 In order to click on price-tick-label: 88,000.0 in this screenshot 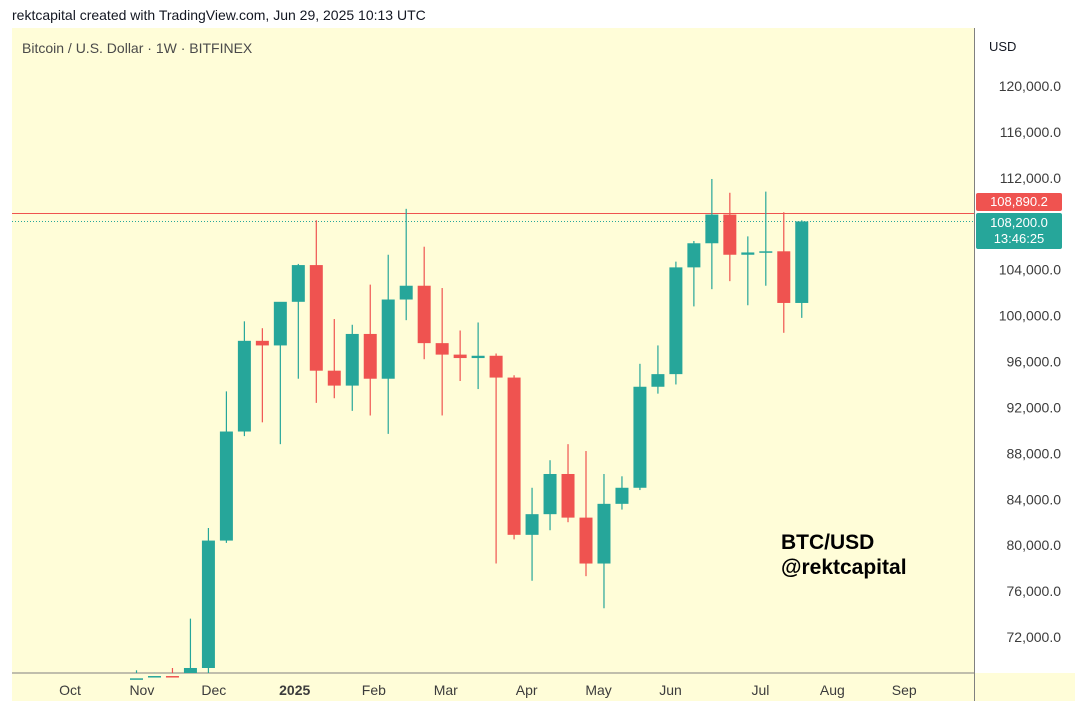, I will do `click(1034, 453)`.